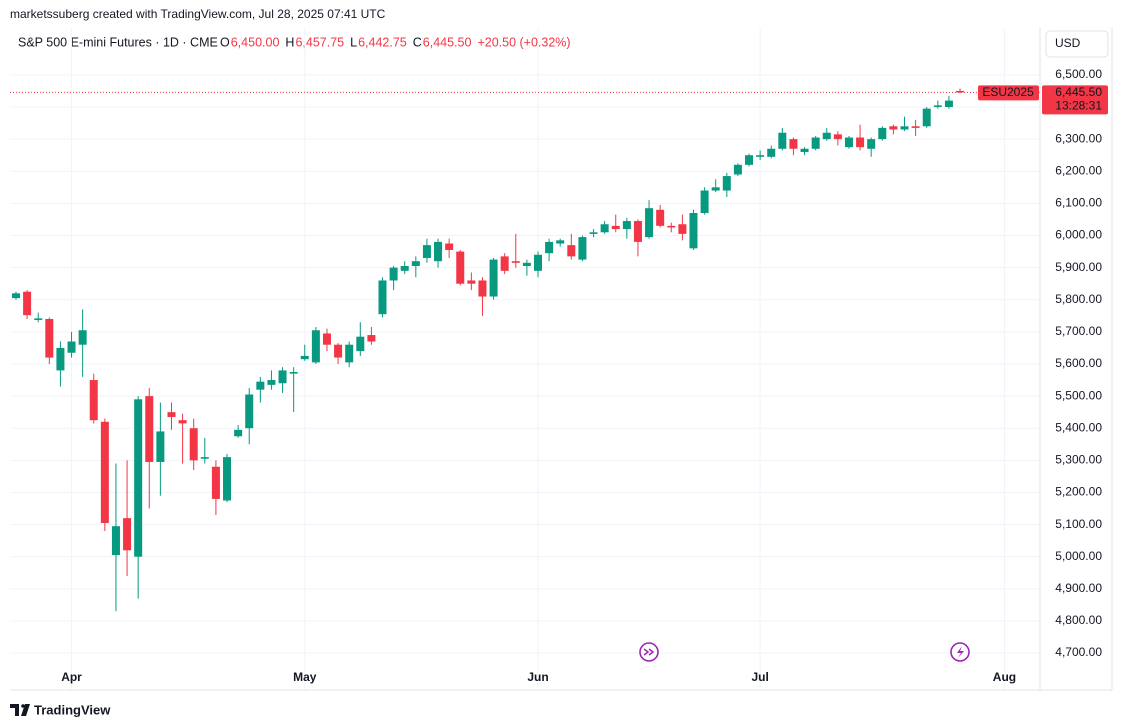 The width and height of the screenshot is (1123, 727). I want to click on y-tick-label: 5,300.00, so click(1078, 460).